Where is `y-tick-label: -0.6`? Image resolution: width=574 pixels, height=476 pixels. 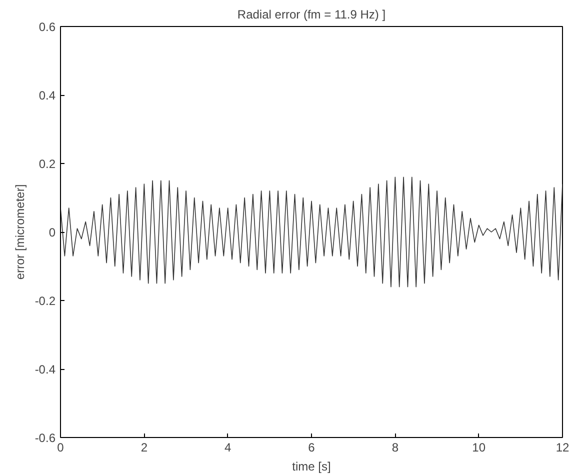
y-tick-label: -0.6 is located at coordinates (45, 438).